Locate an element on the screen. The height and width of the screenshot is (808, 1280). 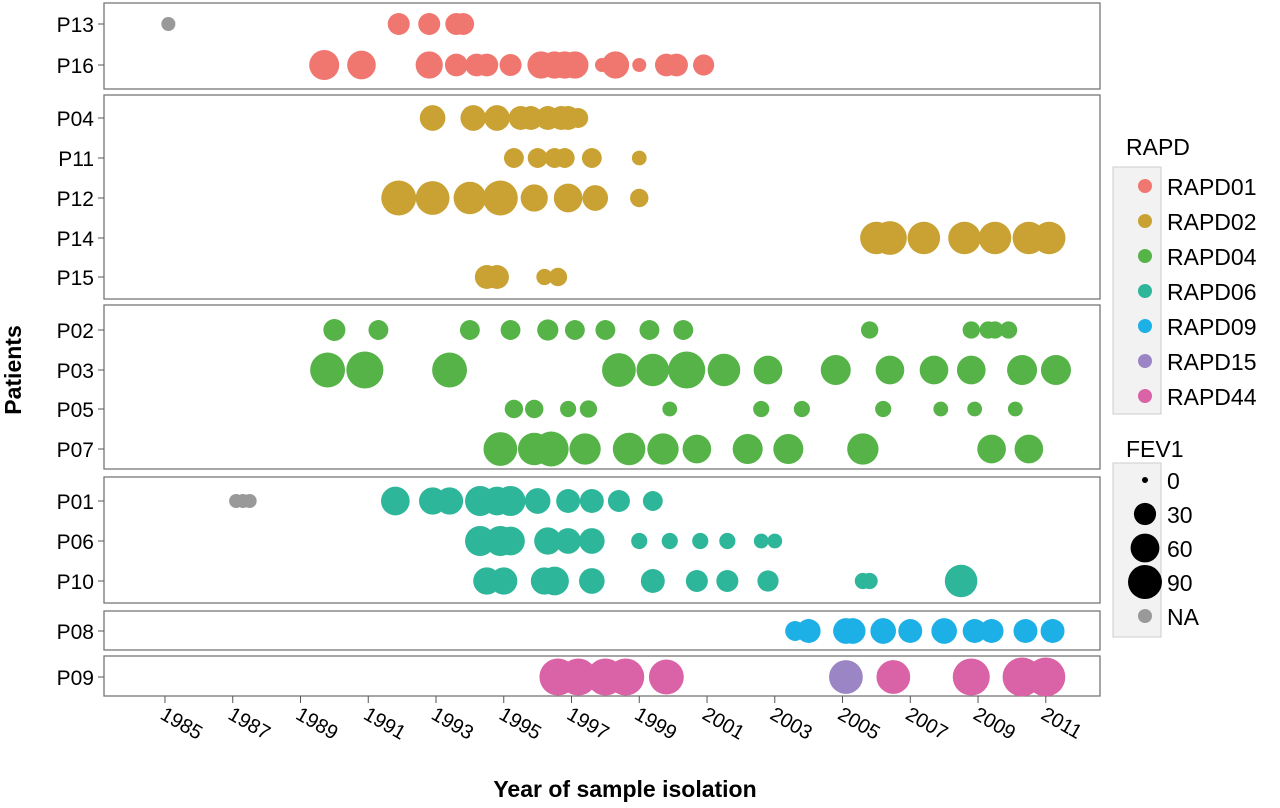
x-tick-label: 1987 is located at coordinates (249, 723).